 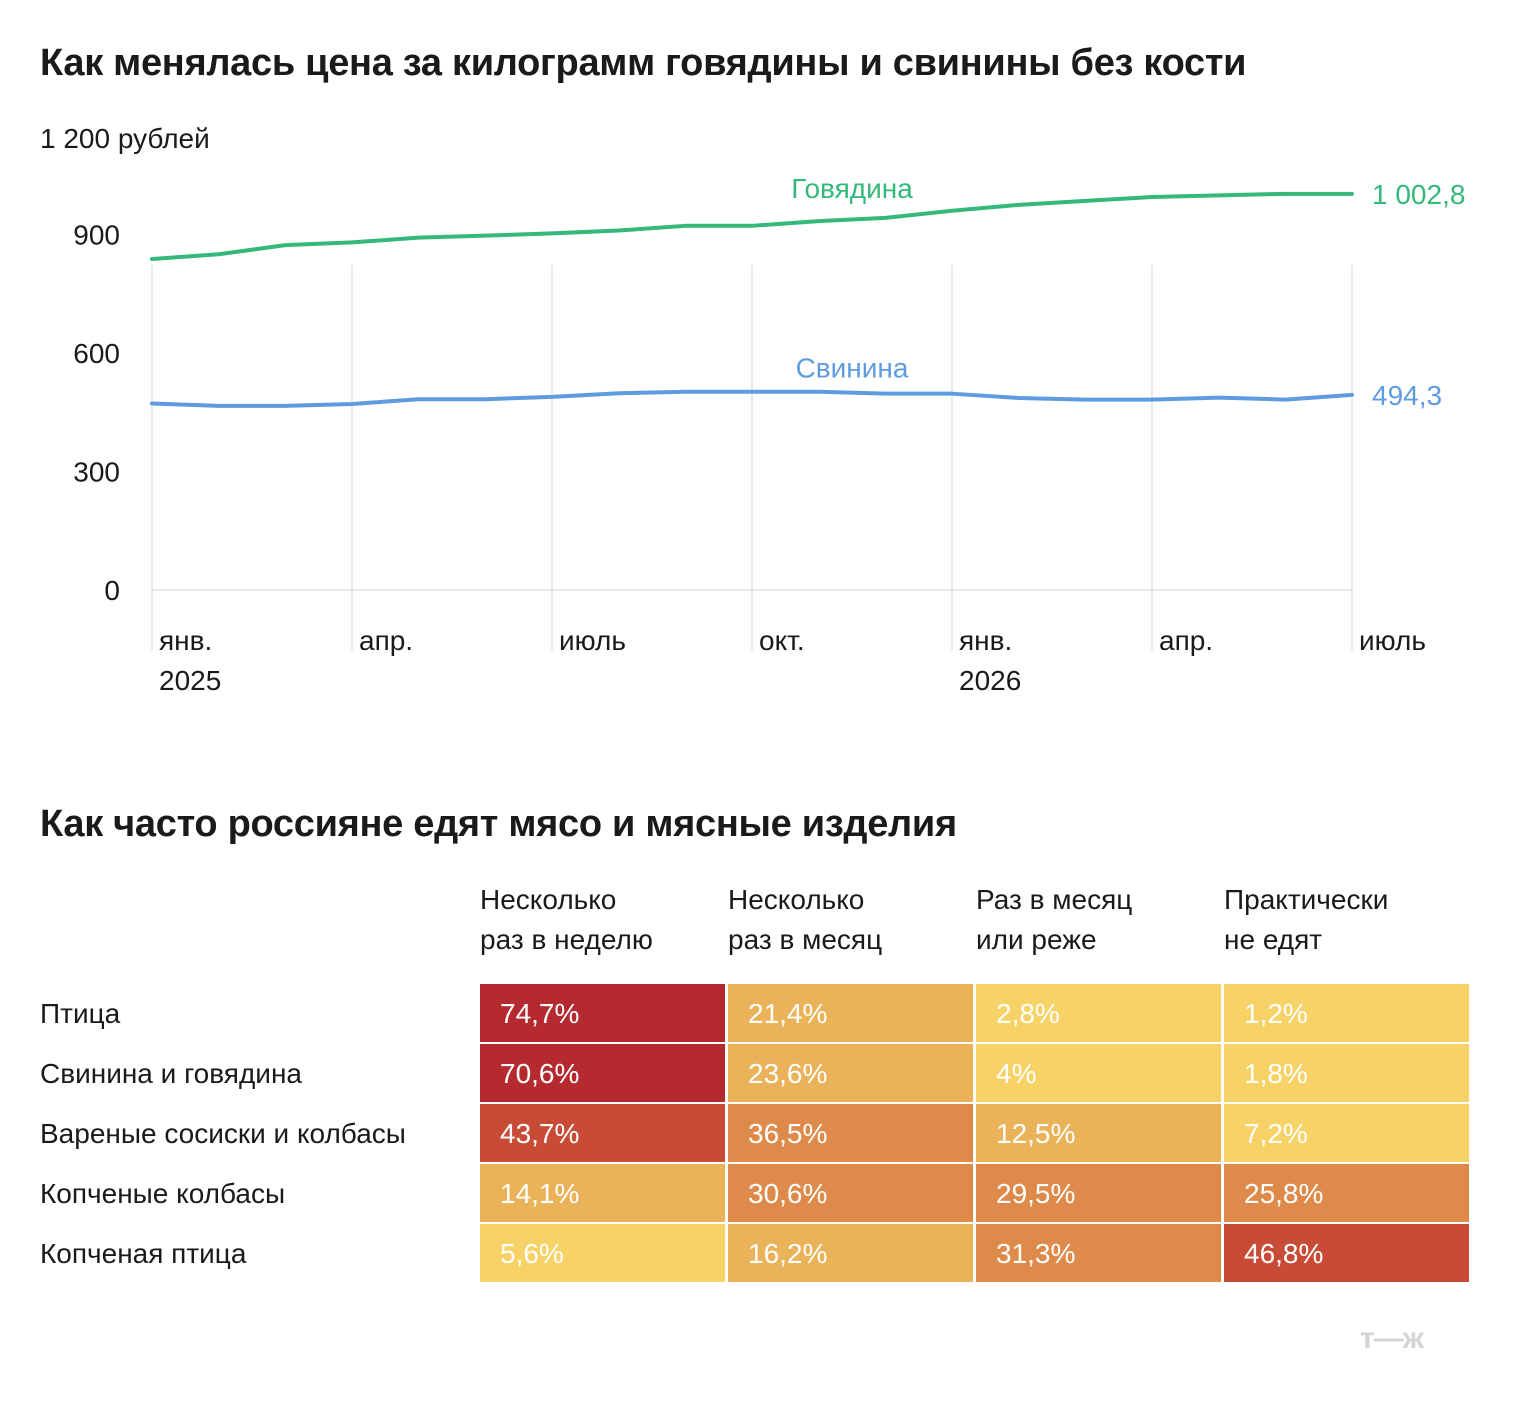 What do you see at coordinates (163, 1193) in the screenshot?
I see `row-label: Копченые колбасы` at bounding box center [163, 1193].